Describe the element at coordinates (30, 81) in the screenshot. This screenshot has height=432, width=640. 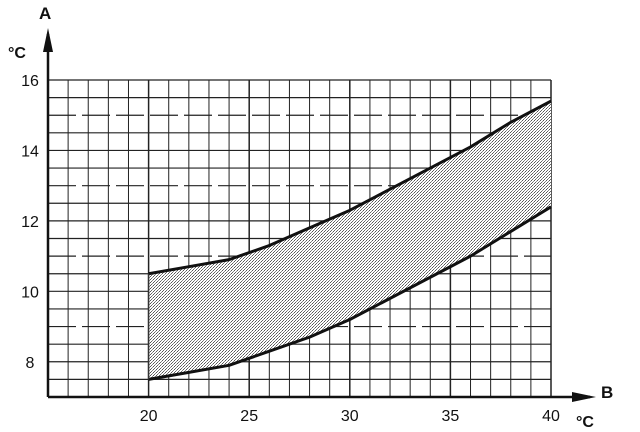
I see `y-tick-label: 16` at that location.